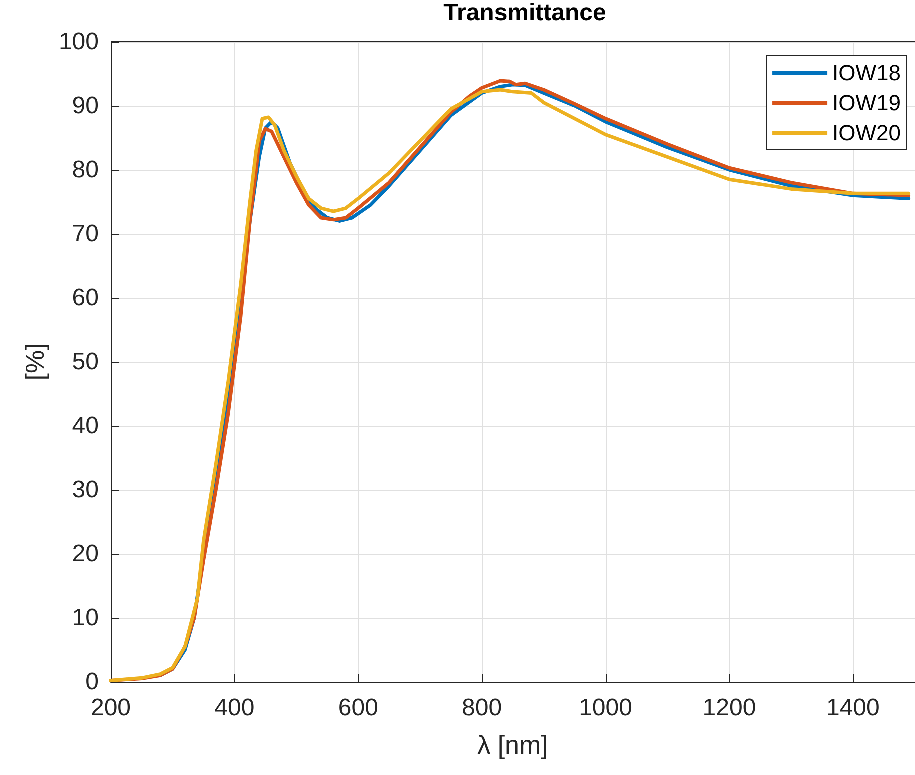  I want to click on x-tick-label: 1200, so click(729, 708).